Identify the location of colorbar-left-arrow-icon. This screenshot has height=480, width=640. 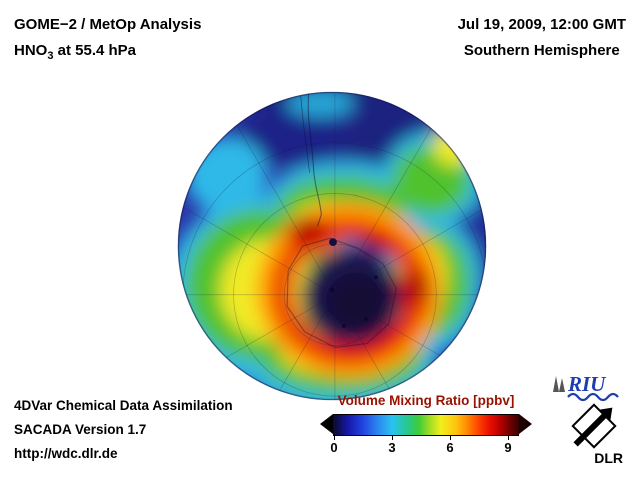
(326, 424).